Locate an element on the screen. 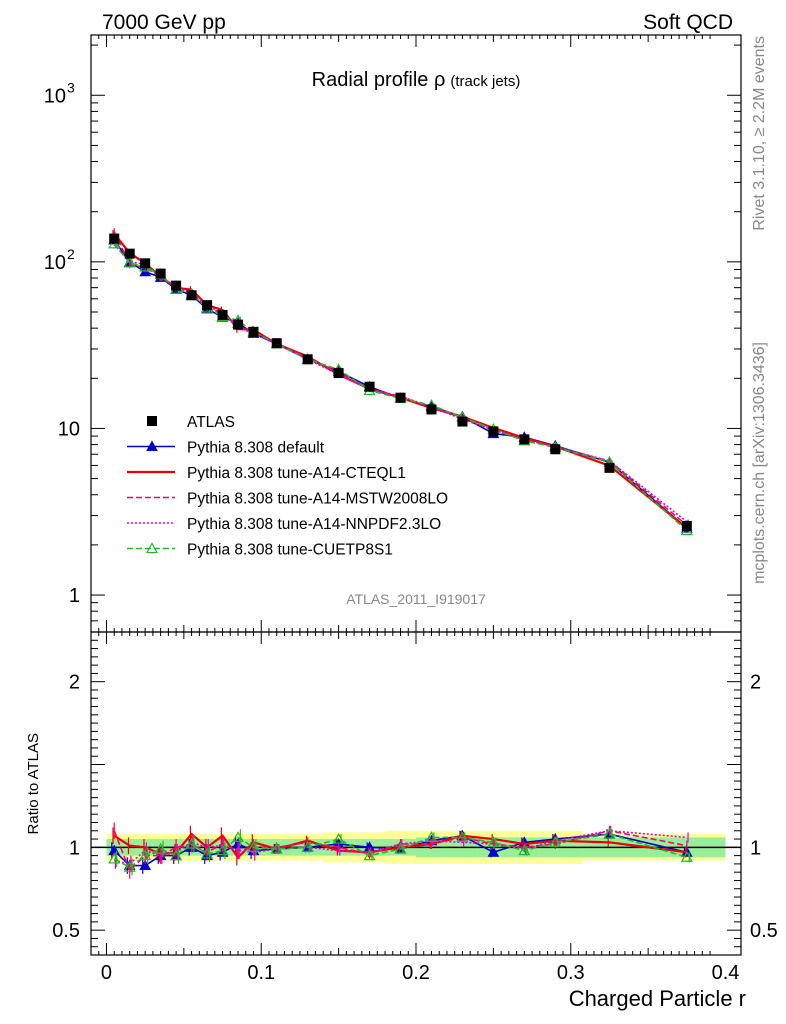 The image size is (786, 1024). legend-entry: Pythia 8.308 tune-A14-NNPDF2.3LO is located at coordinates (284, 524).